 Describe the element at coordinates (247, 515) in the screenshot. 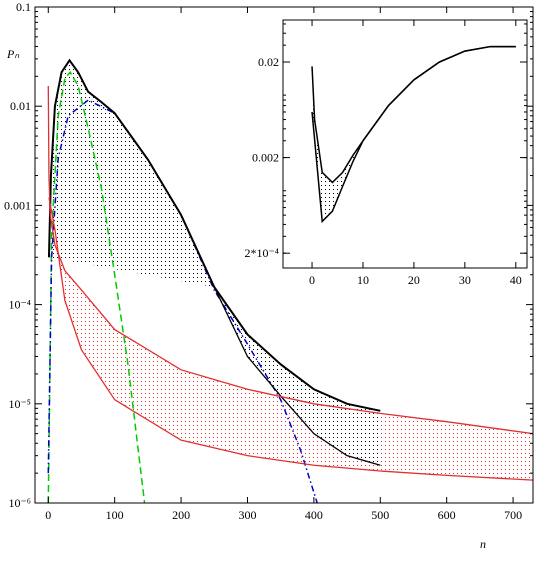

I see `x-tick-label: 300` at that location.